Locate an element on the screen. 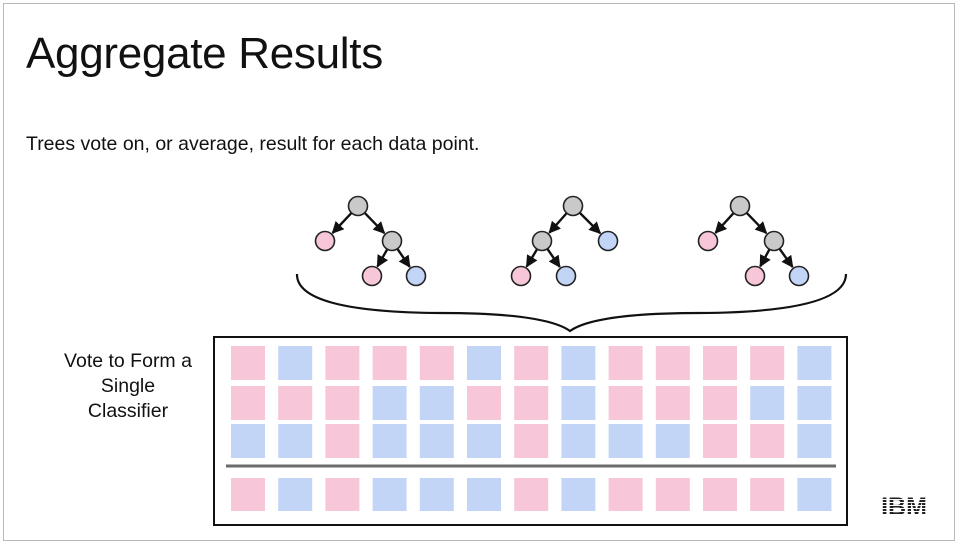 This screenshot has height=546, width=960. vote-label-line-3: Classifier is located at coordinates (128, 411).